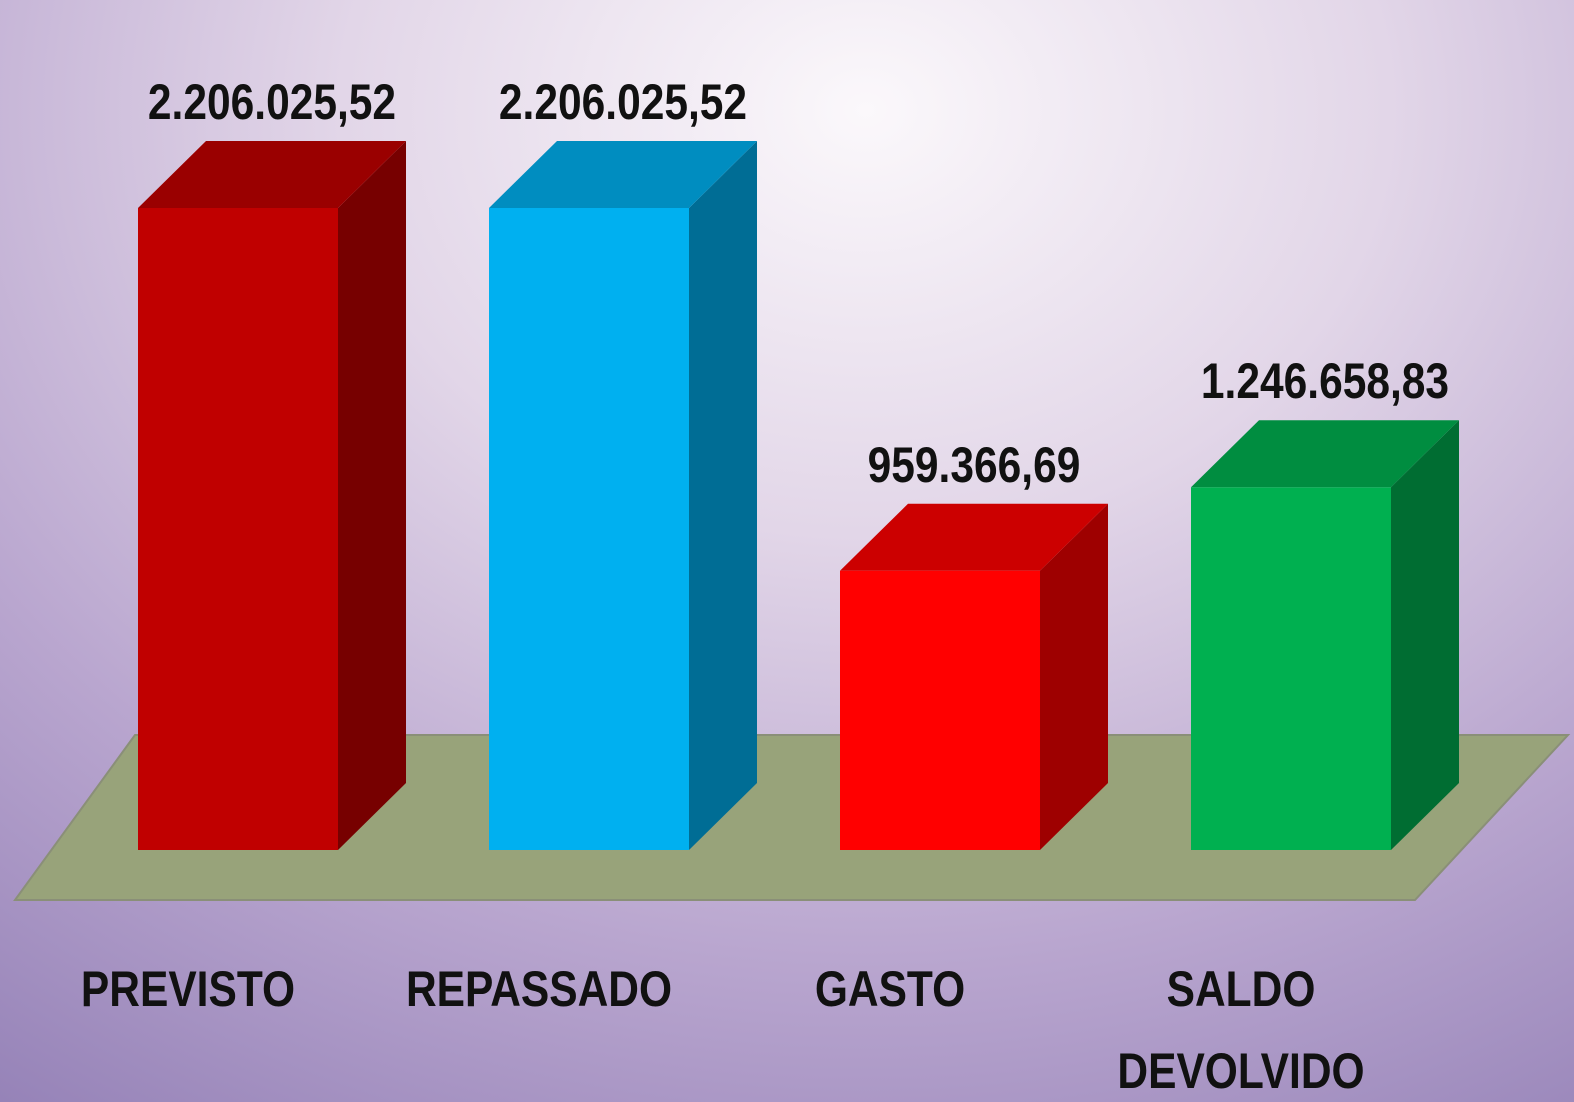 The width and height of the screenshot is (1574, 1102). Describe the element at coordinates (1325, 381) in the screenshot. I see `value-label: 1.246.658,83` at that location.